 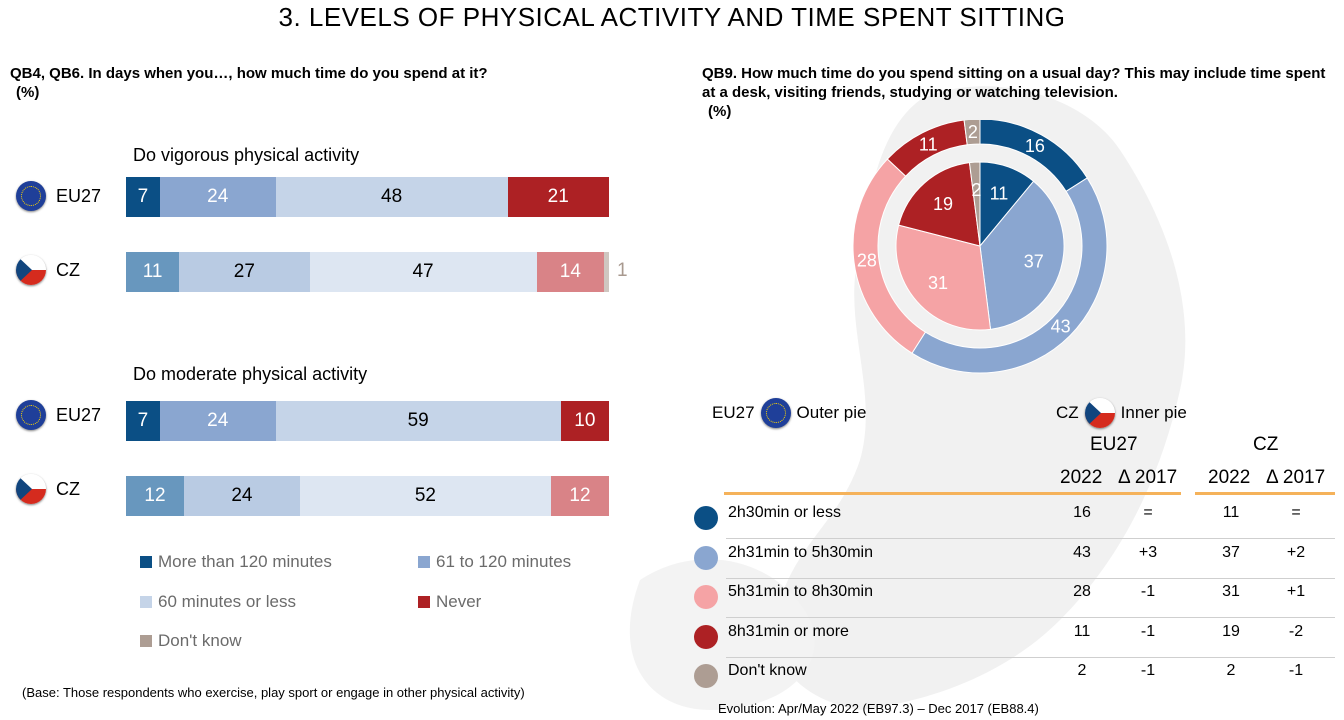 What do you see at coordinates (800, 552) in the screenshot?
I see `row-label: 2h31min to 5h30min` at bounding box center [800, 552].